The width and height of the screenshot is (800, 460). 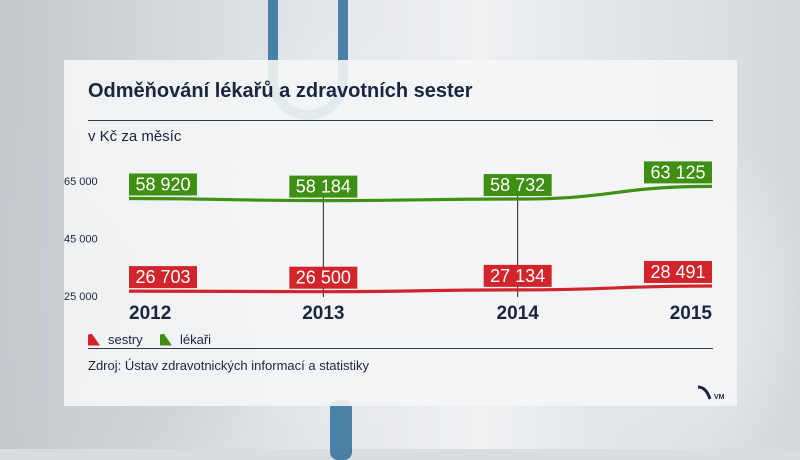 I want to click on y-tick-label: 65 000, so click(x=81, y=182).